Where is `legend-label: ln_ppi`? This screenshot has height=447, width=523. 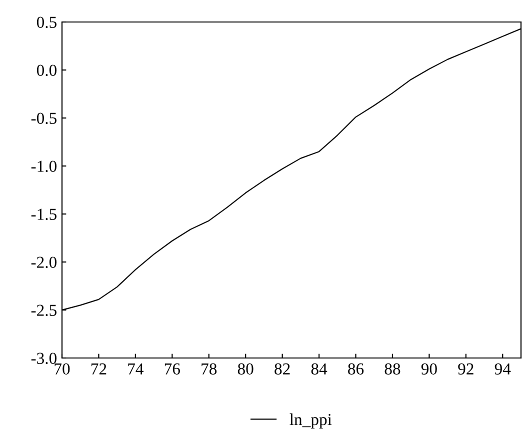
legend-label: ln_ppi is located at coordinates (311, 421).